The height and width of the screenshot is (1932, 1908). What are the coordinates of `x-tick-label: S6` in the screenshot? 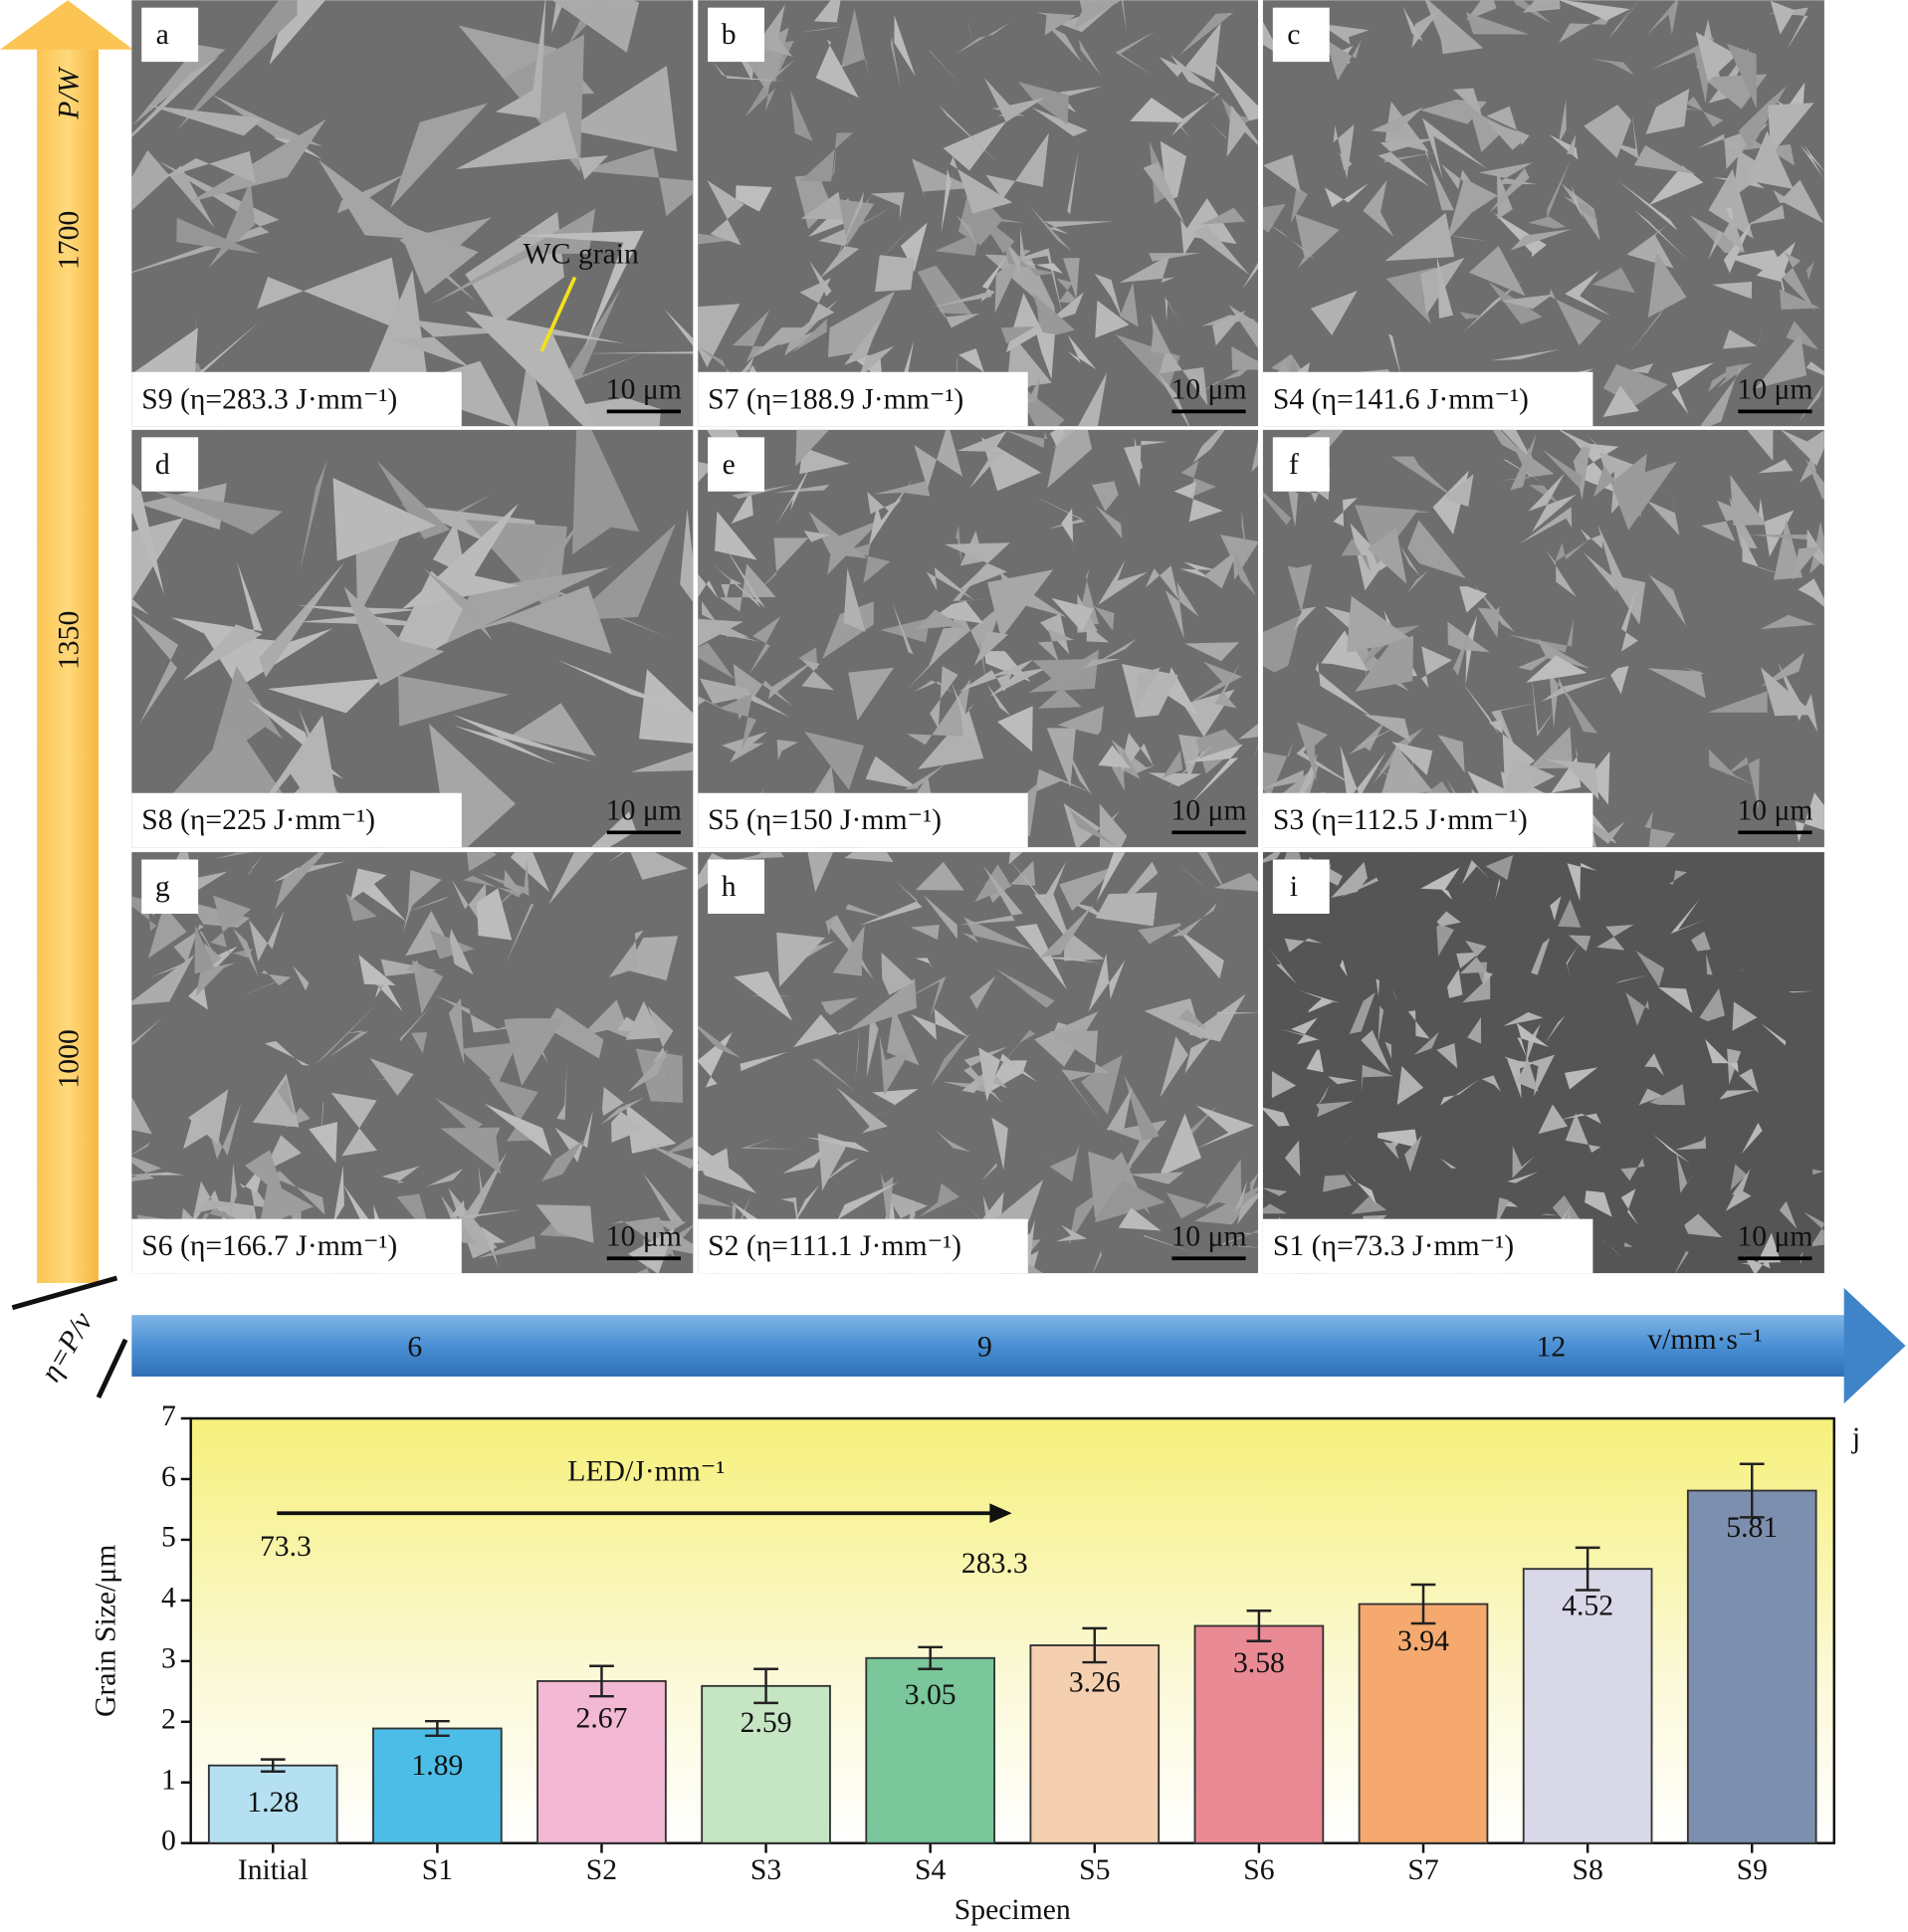 It's located at (1259, 1870).